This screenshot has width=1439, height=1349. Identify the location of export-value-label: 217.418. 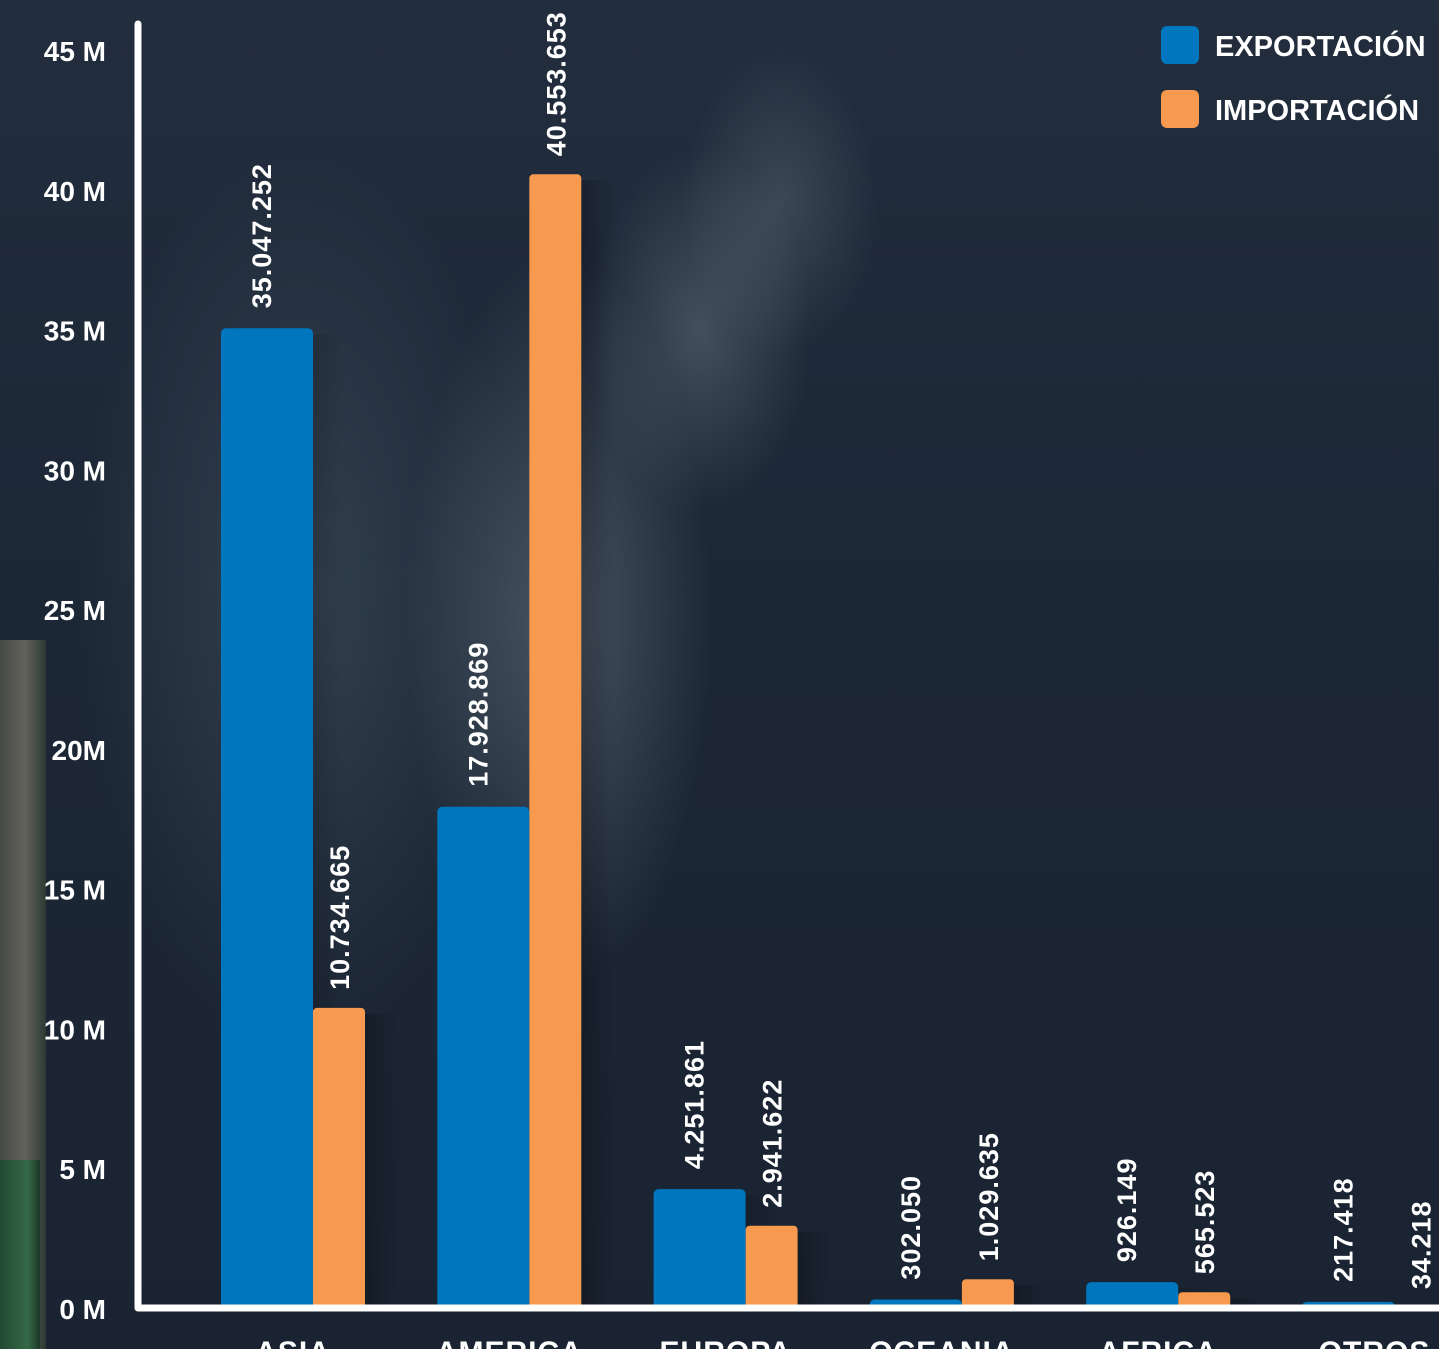
(1344, 1229).